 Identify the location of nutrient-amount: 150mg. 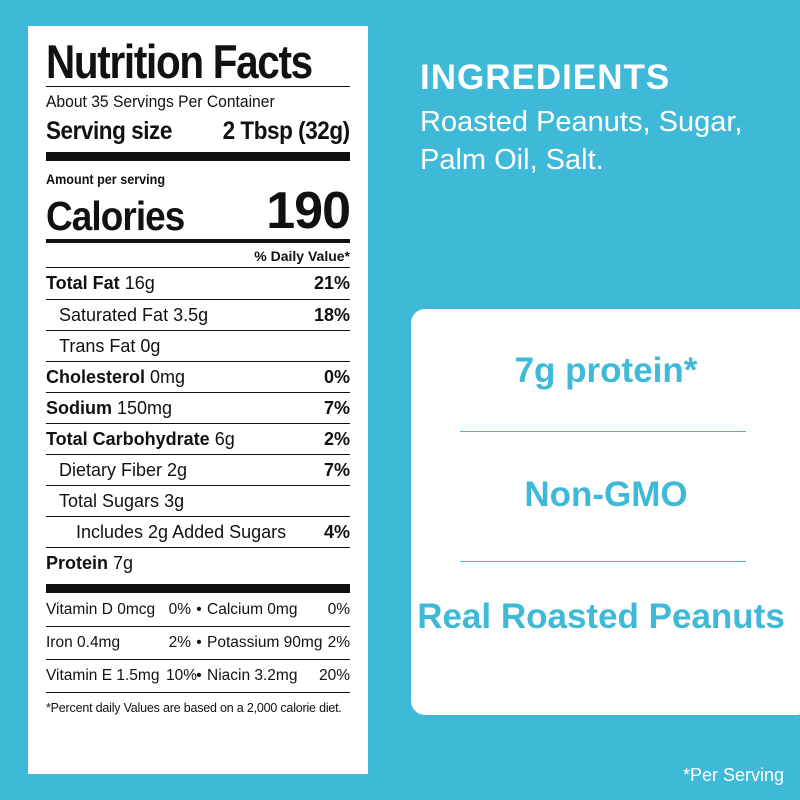
(145, 407).